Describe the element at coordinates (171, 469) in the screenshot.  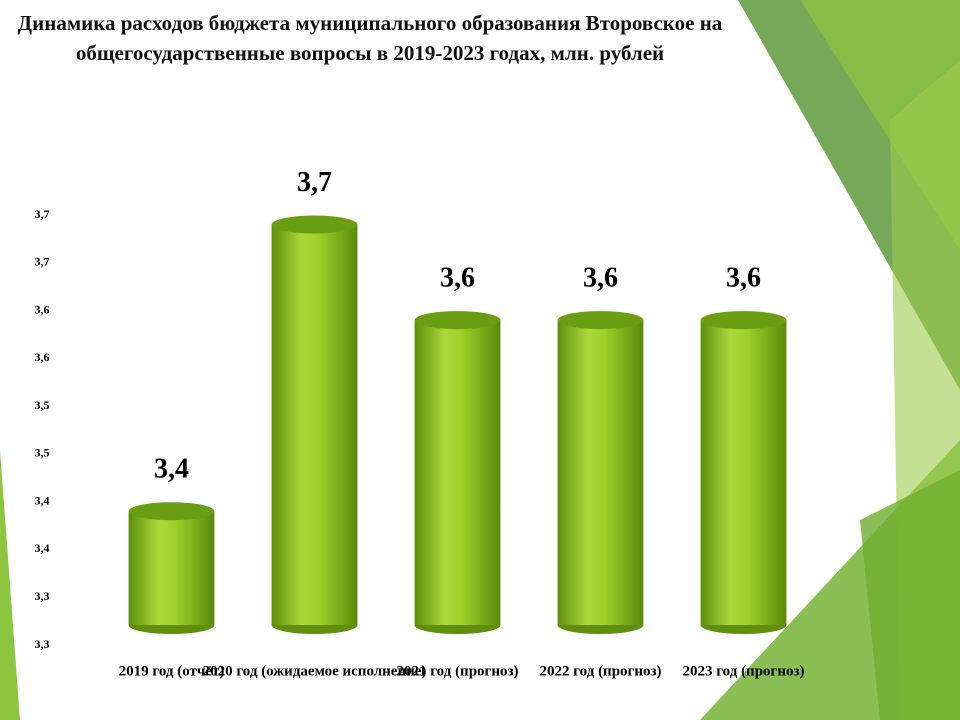
I see `value-label: 3,4` at that location.